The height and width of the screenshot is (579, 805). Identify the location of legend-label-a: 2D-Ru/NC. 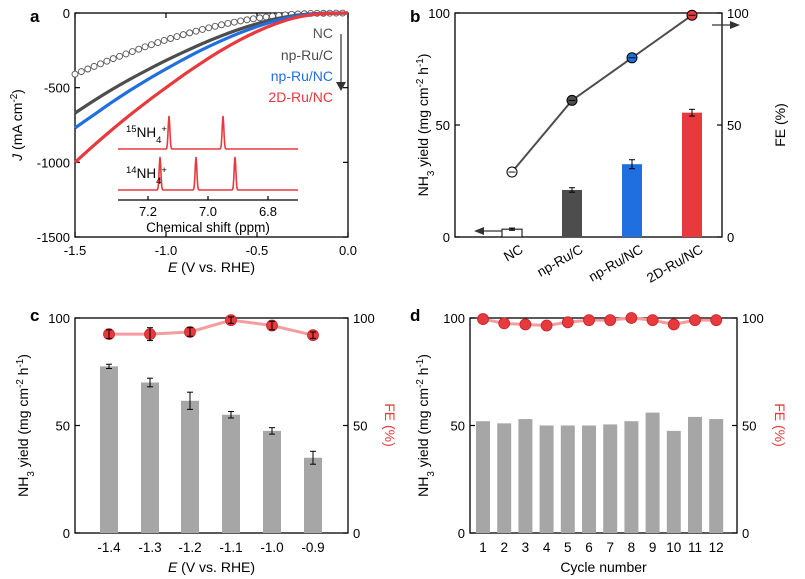
(300, 97).